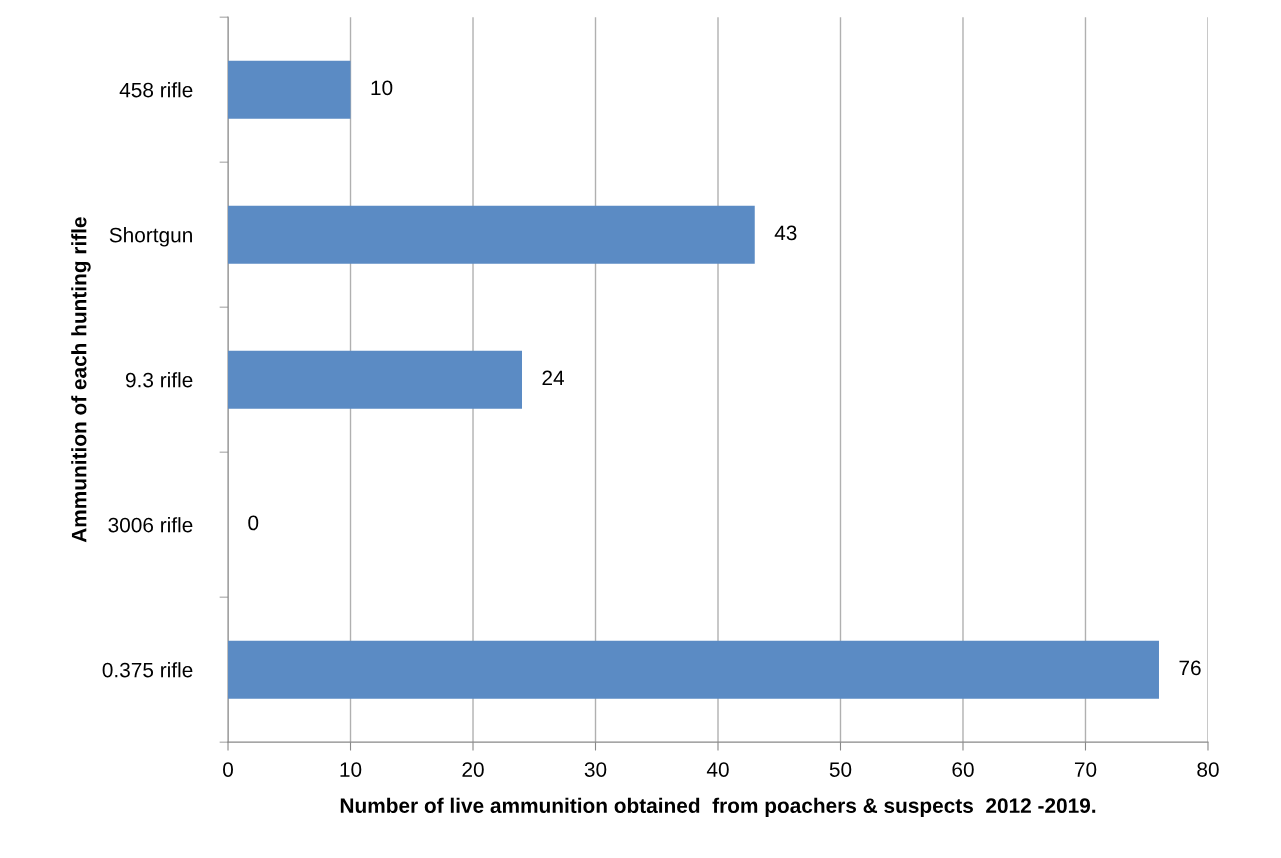 This screenshot has width=1281, height=858. I want to click on data-label: 43, so click(785, 233).